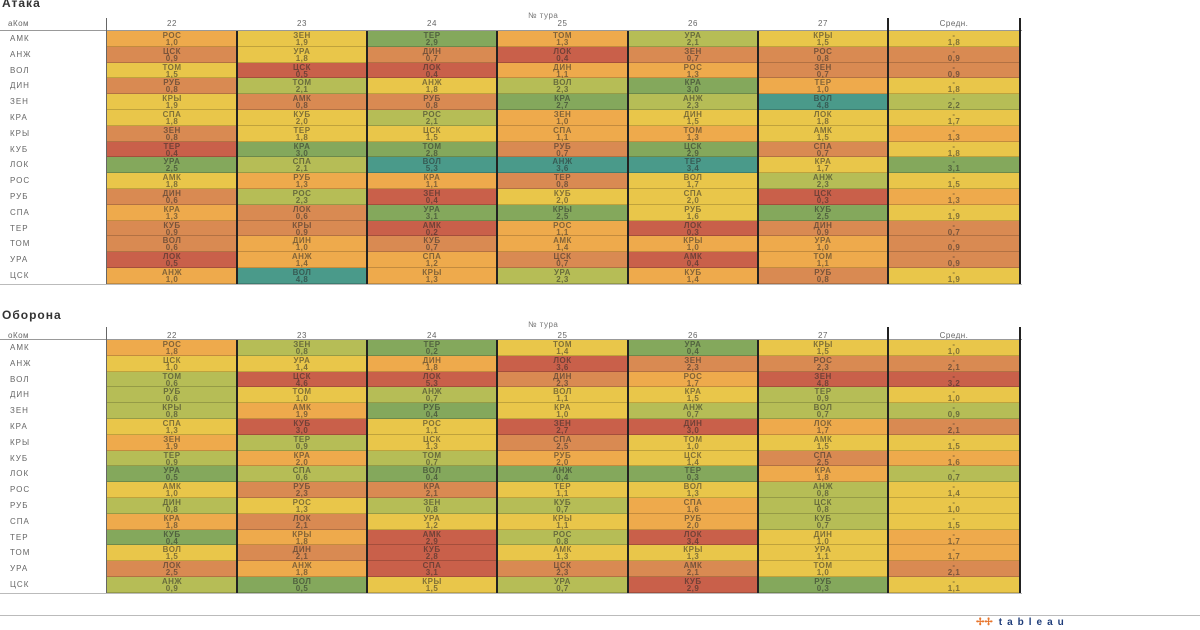 The height and width of the screenshot is (630, 1200). I want to click on heatmap-cell: АНЖ 3,6, so click(562, 165).